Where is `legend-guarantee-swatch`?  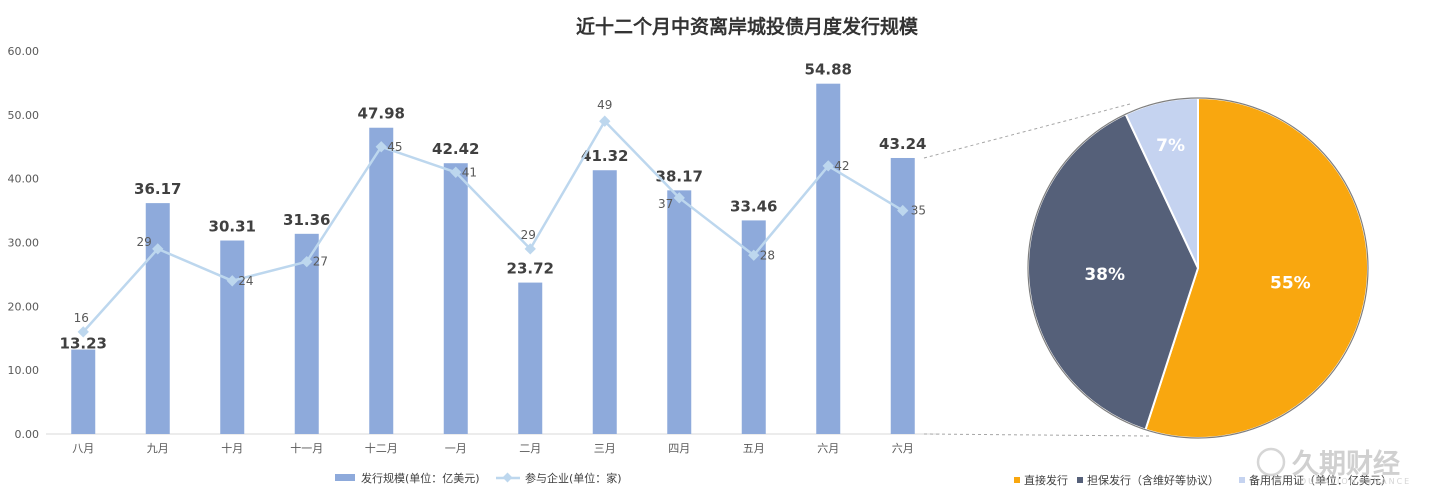 legend-guarantee-swatch is located at coordinates (1080, 480).